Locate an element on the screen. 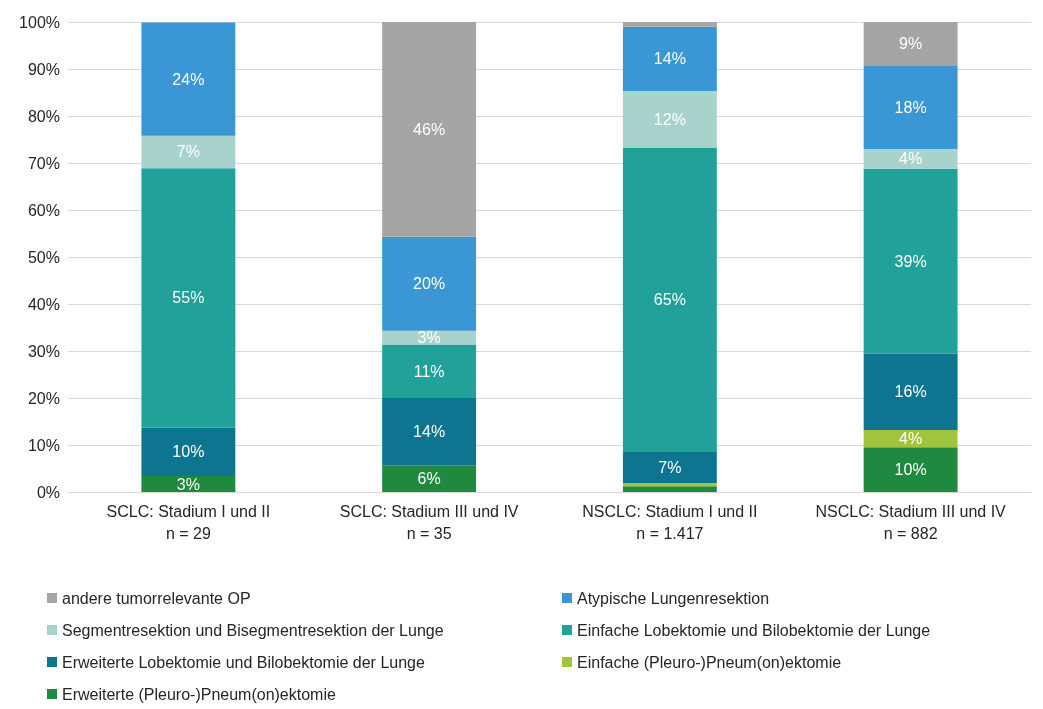  y-tick-label: 30% is located at coordinates (43, 351).